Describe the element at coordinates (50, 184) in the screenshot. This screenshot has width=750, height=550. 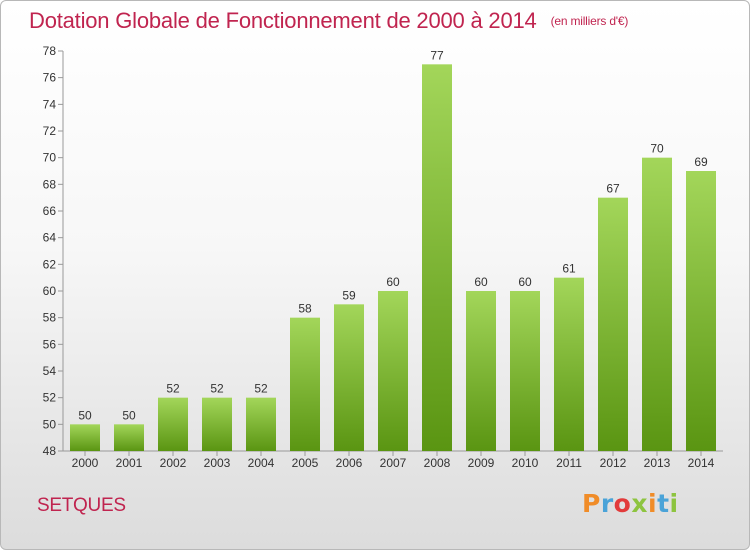
I see `y-tick-label: 68` at that location.